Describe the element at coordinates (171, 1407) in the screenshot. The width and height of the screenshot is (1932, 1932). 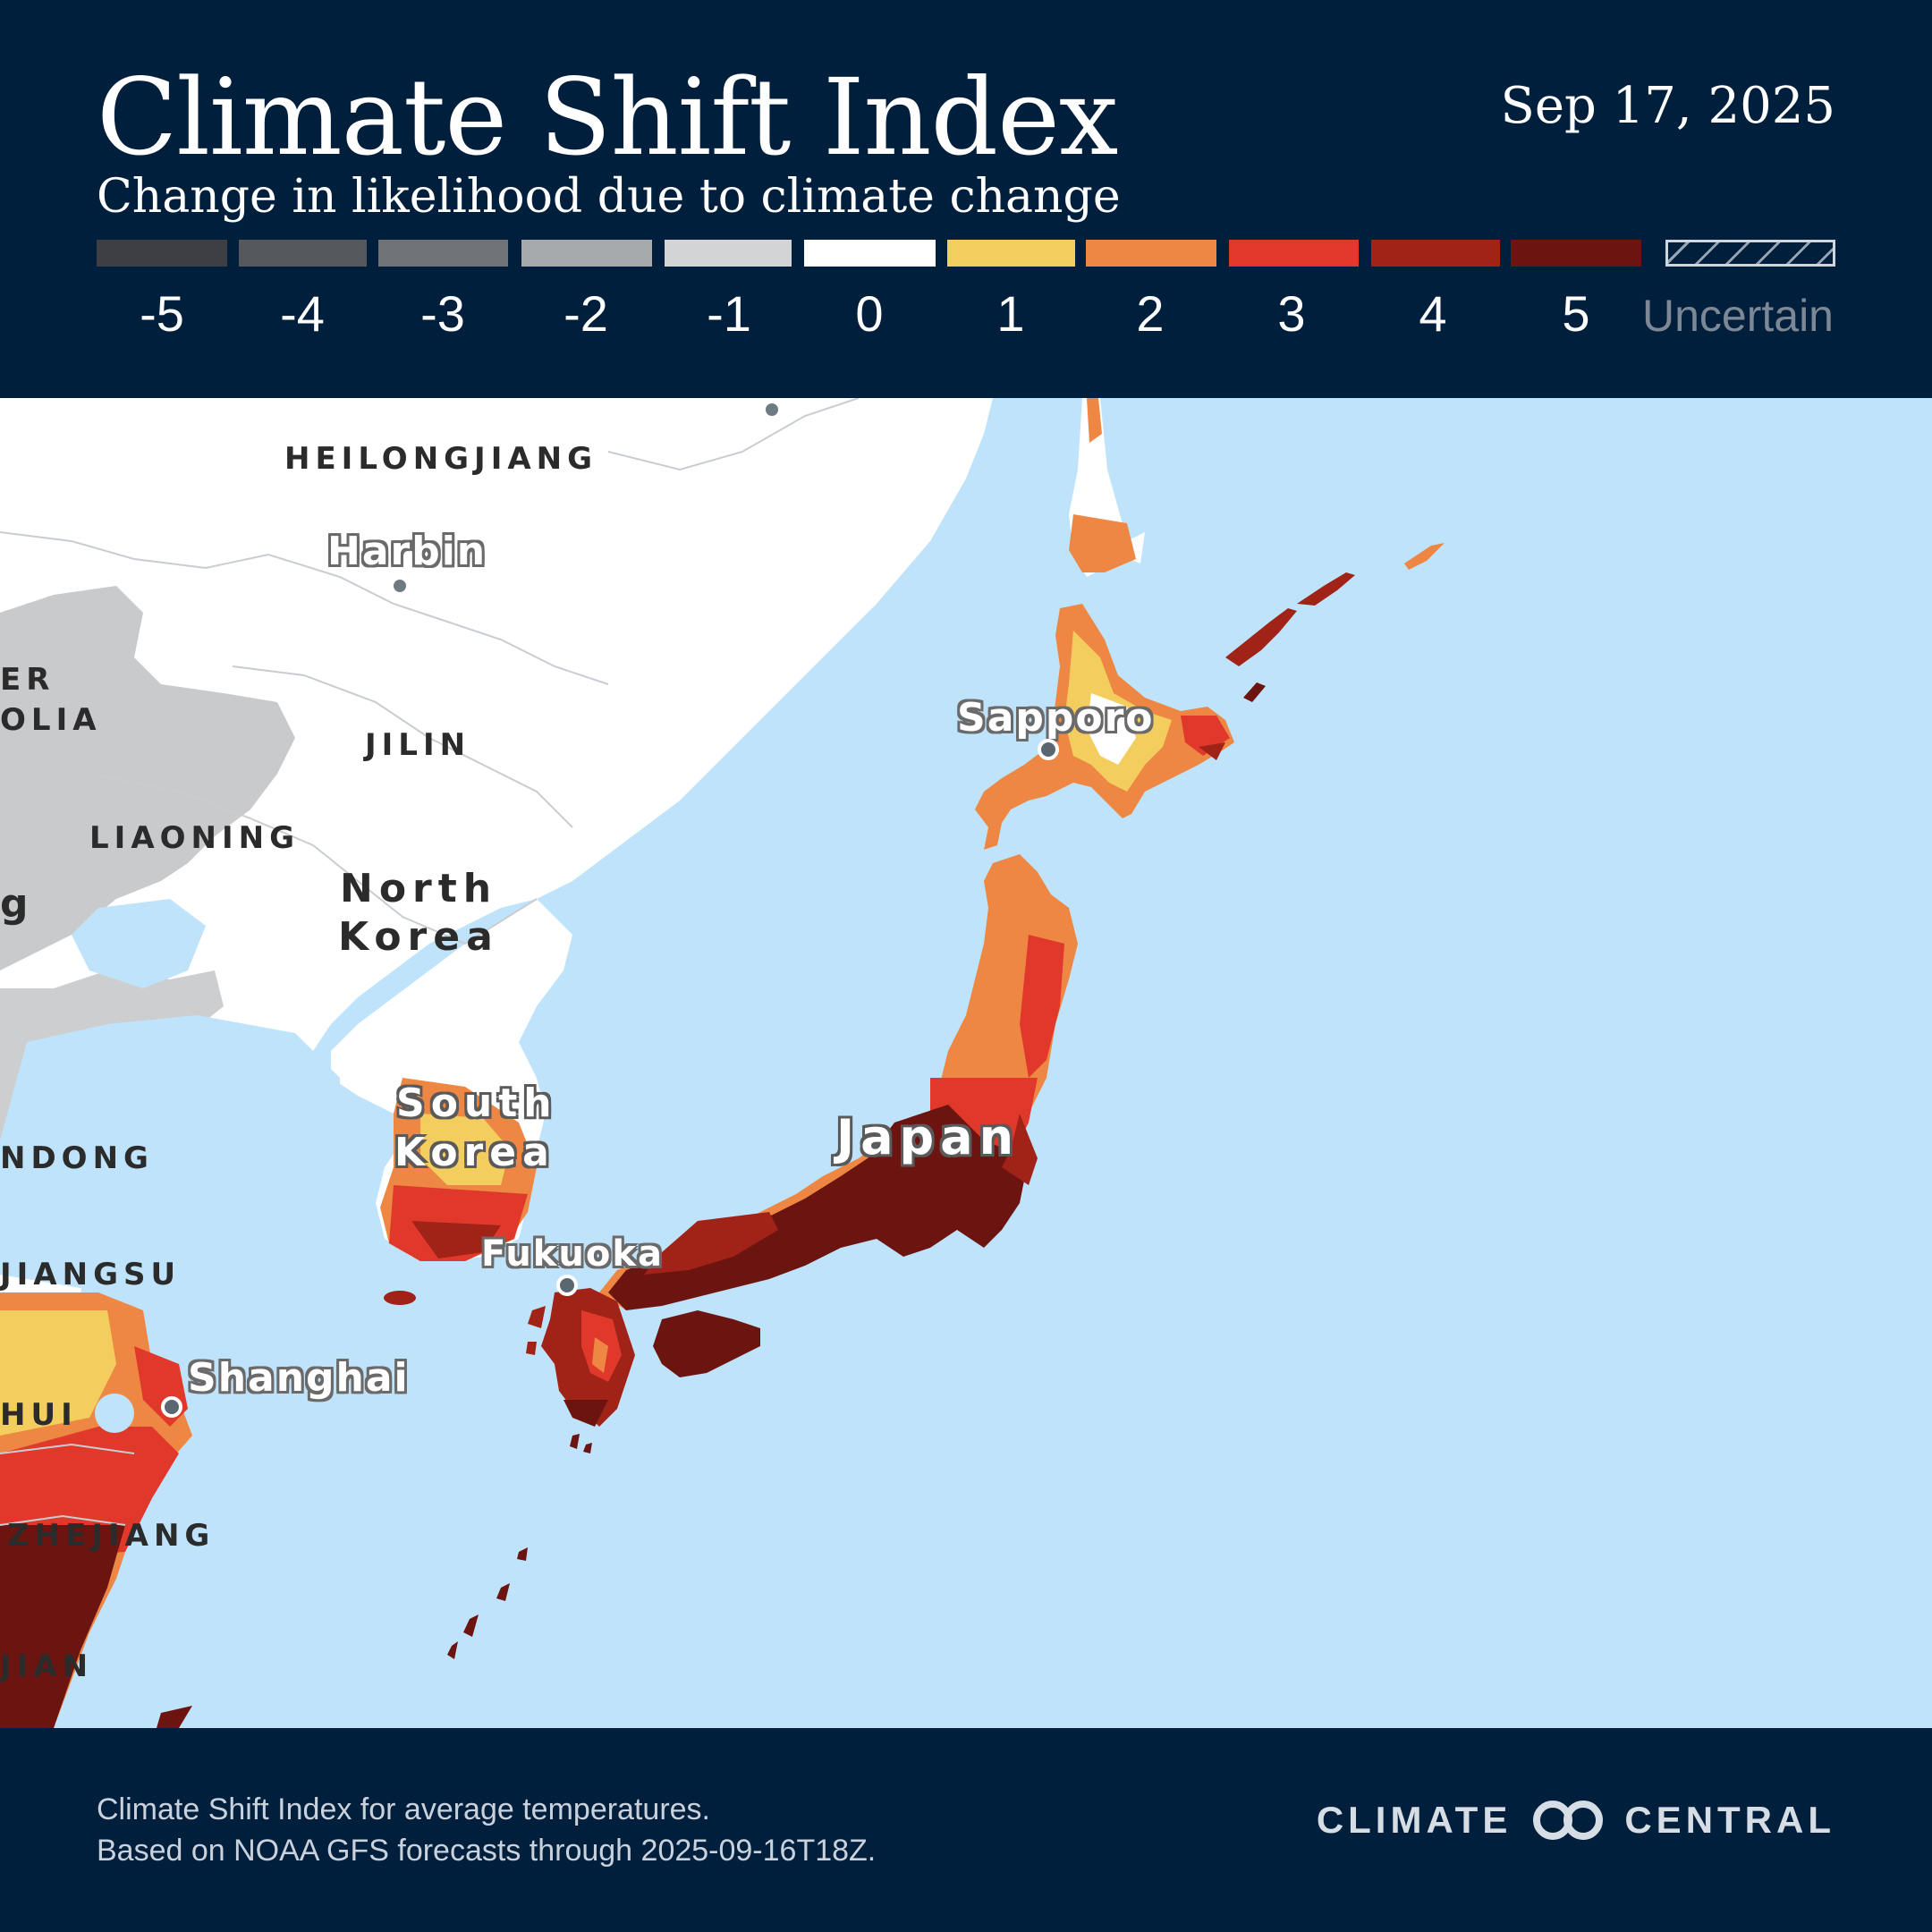
I see `shanghai-marker` at that location.